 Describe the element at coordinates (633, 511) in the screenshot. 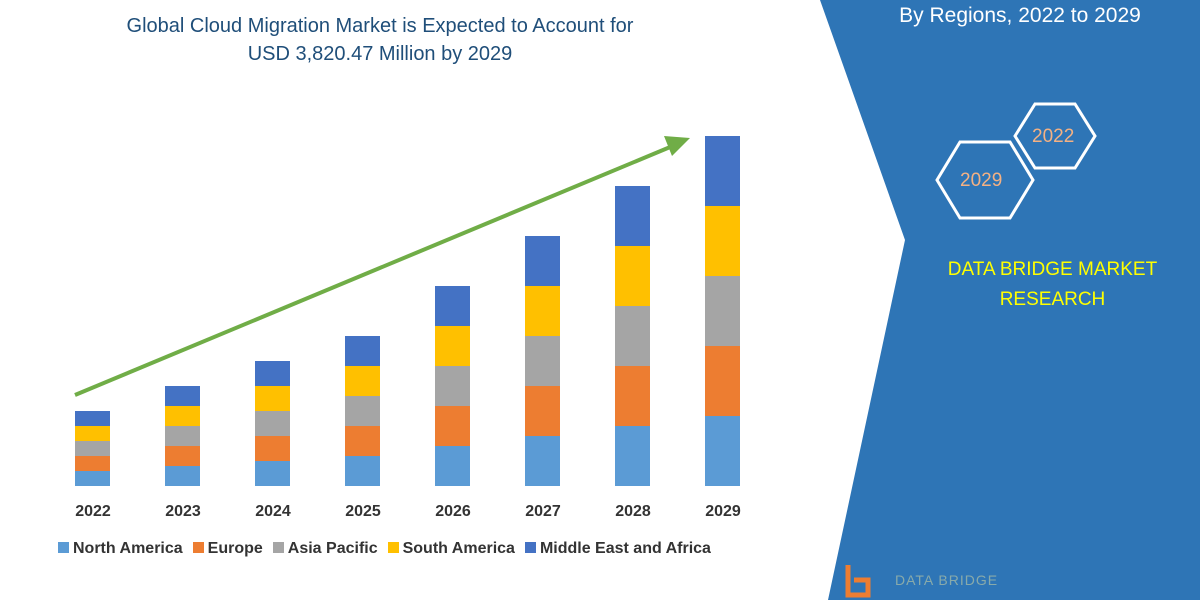

I see `x-tick-label: 2028` at that location.